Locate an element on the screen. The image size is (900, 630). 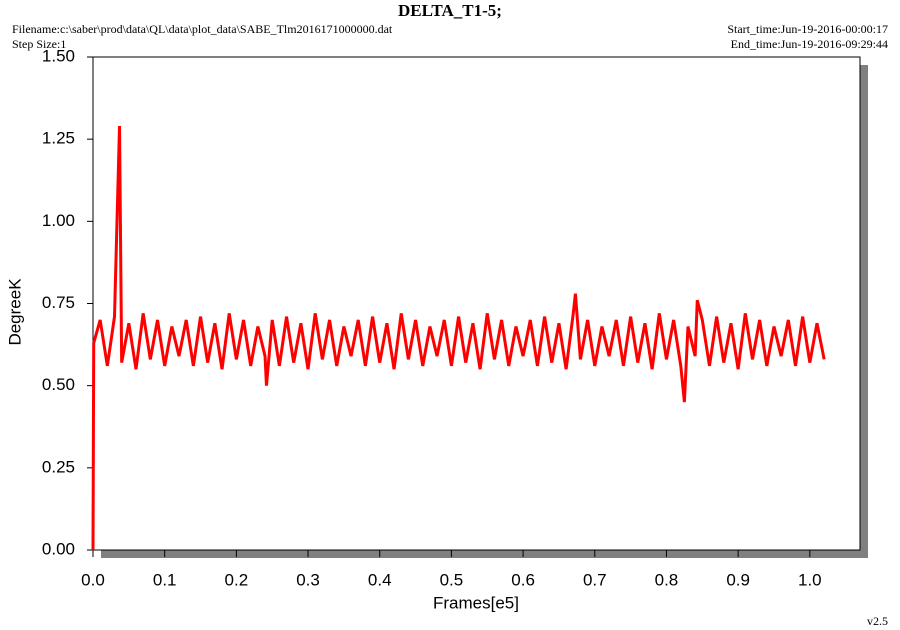
step-size: Step Size:1 is located at coordinates (39, 44).